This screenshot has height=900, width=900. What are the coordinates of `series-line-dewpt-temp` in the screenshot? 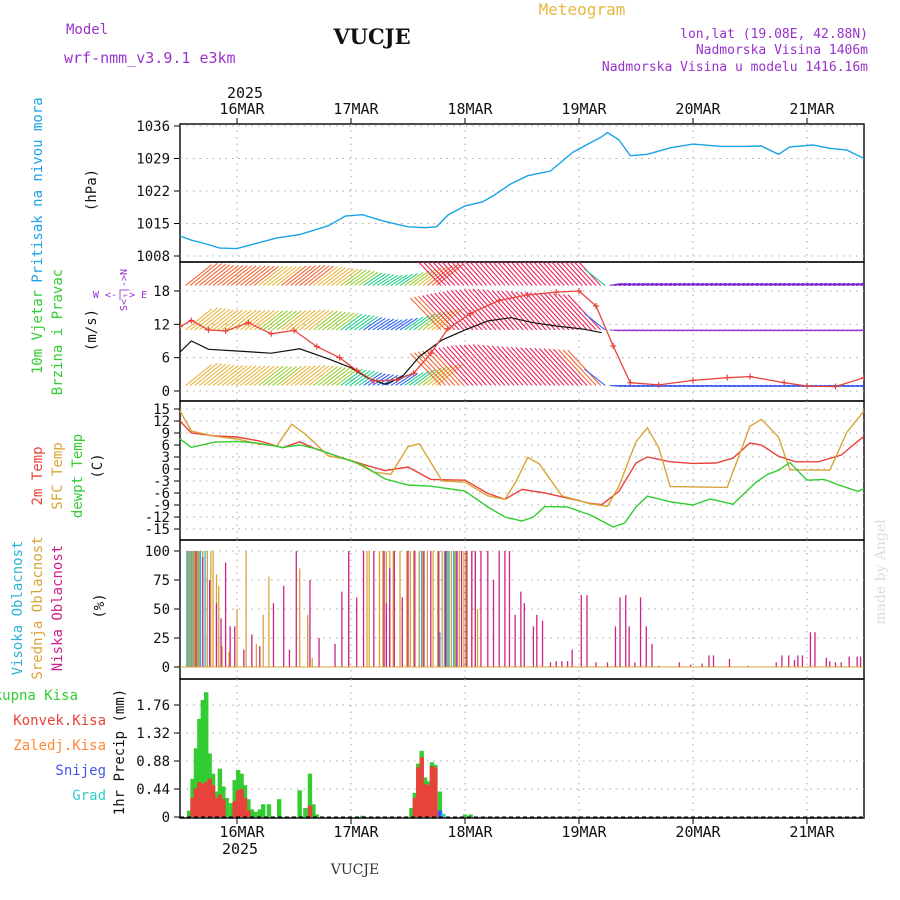 It's located at (522, 483).